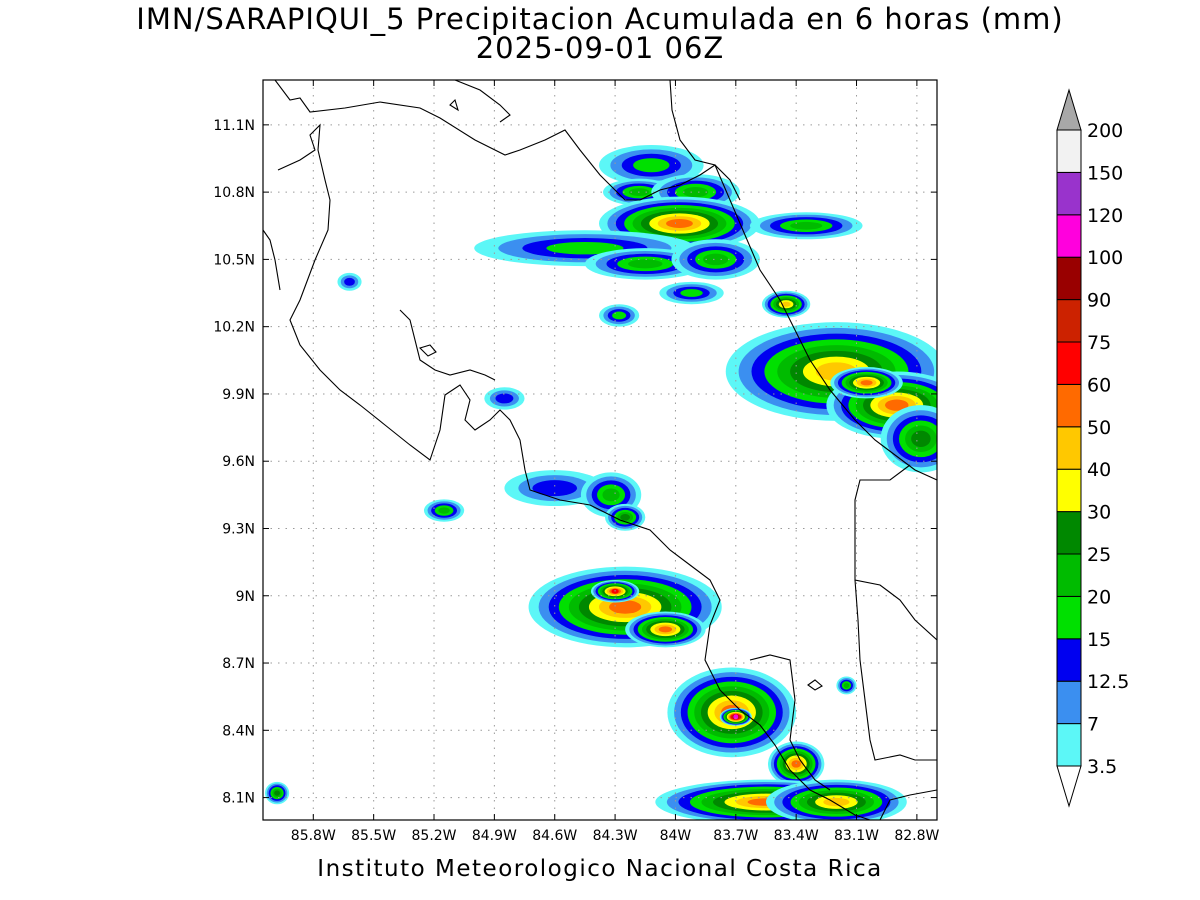 The width and height of the screenshot is (1200, 900). Describe the element at coordinates (482, 101) in the screenshot. I see `lake-nicaragua-shore-north` at that location.